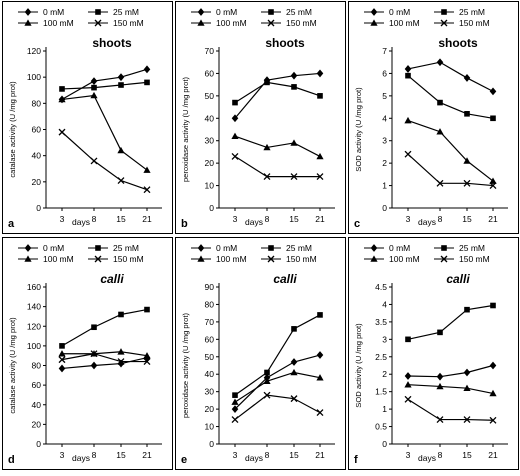 The width and height of the screenshot is (520, 476). Describe the element at coordinates (210, 409) in the screenshot. I see `y-tick-label: 20` at that location.